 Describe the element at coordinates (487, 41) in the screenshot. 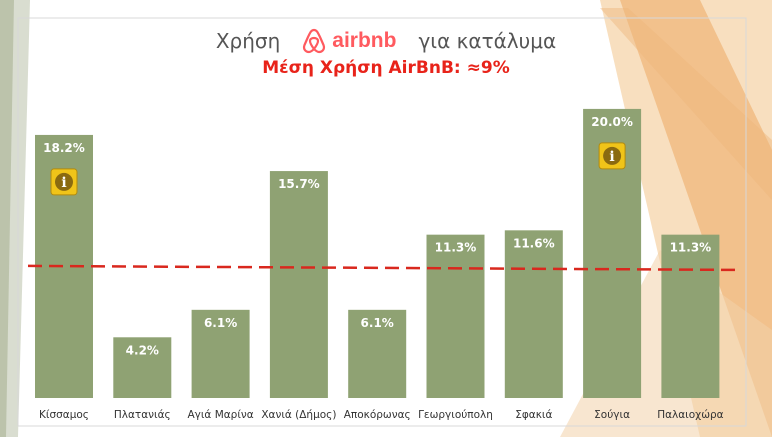

I see `title-suffix: για κατάλυμα` at that location.